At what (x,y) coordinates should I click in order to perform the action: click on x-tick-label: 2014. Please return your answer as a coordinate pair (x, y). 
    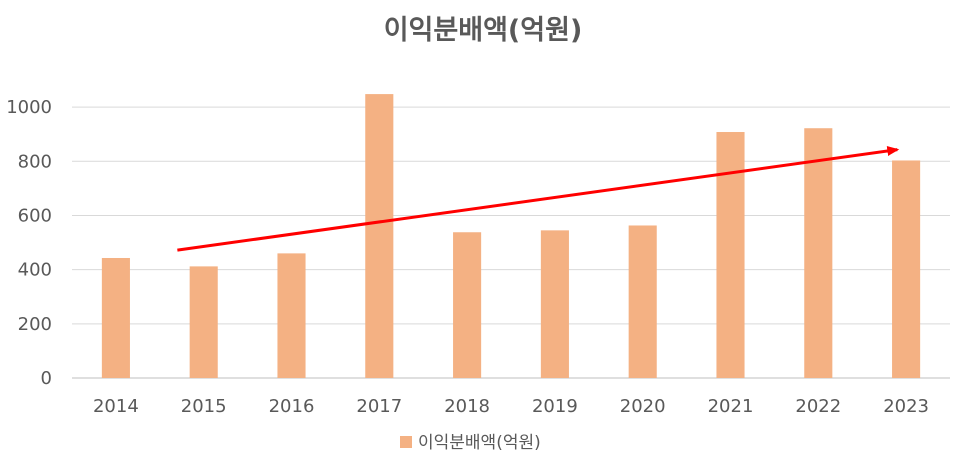
    Looking at the image, I should click on (116, 406).